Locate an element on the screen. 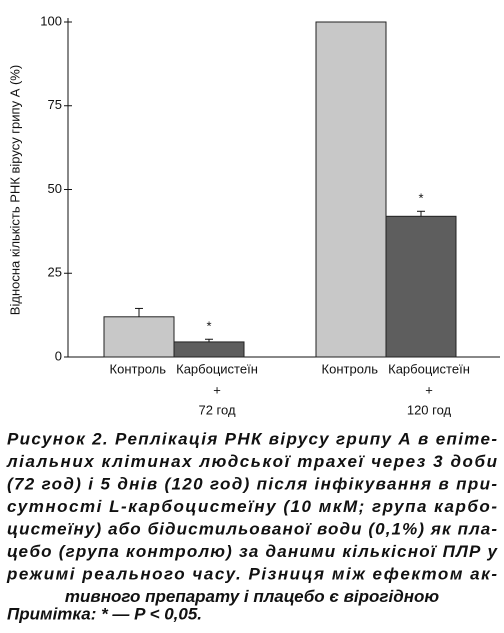  caption-line: тивного препарату і плацебо є вірогідною is located at coordinates (252, 596).